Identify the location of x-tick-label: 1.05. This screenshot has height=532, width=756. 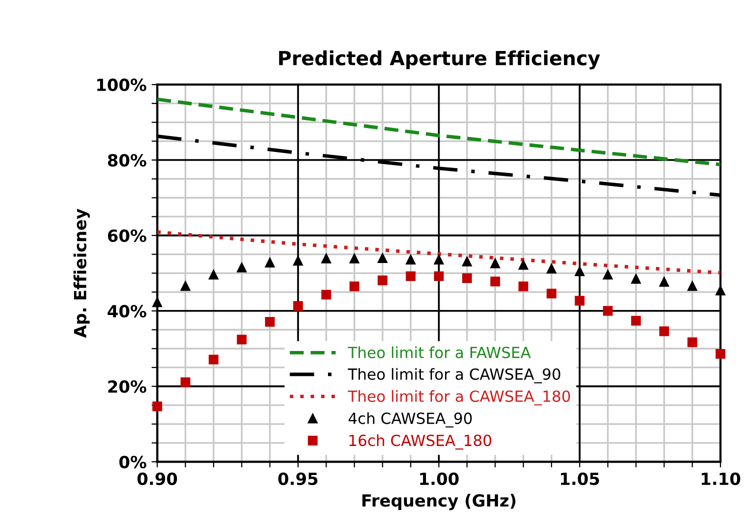
(580, 479).